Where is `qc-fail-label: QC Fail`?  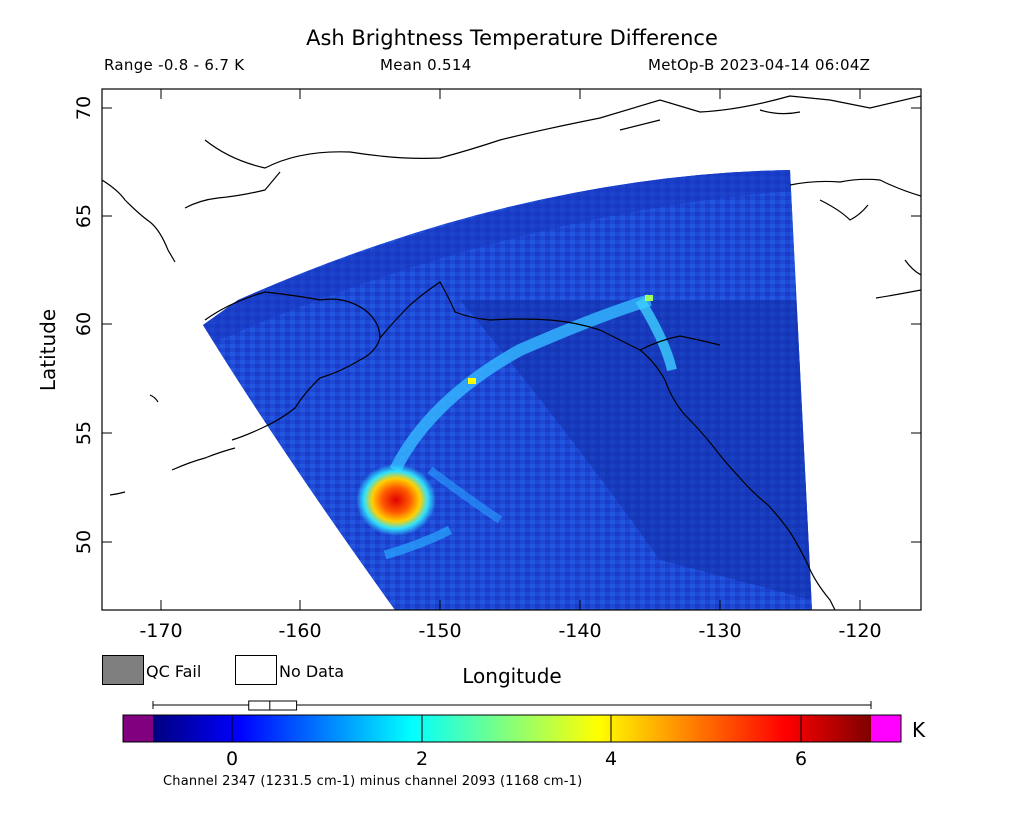
qc-fail-label: QC Fail is located at coordinates (174, 671).